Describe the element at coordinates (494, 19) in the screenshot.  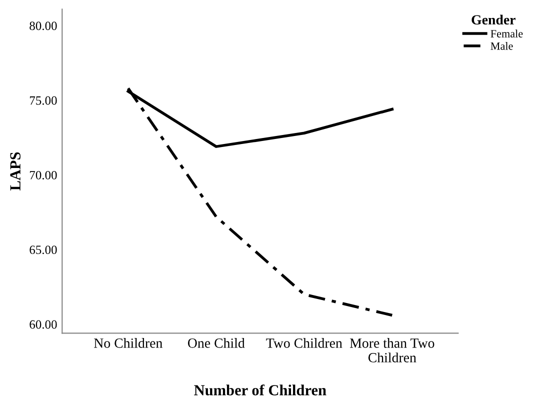
I see `legend-title: Gender` at that location.